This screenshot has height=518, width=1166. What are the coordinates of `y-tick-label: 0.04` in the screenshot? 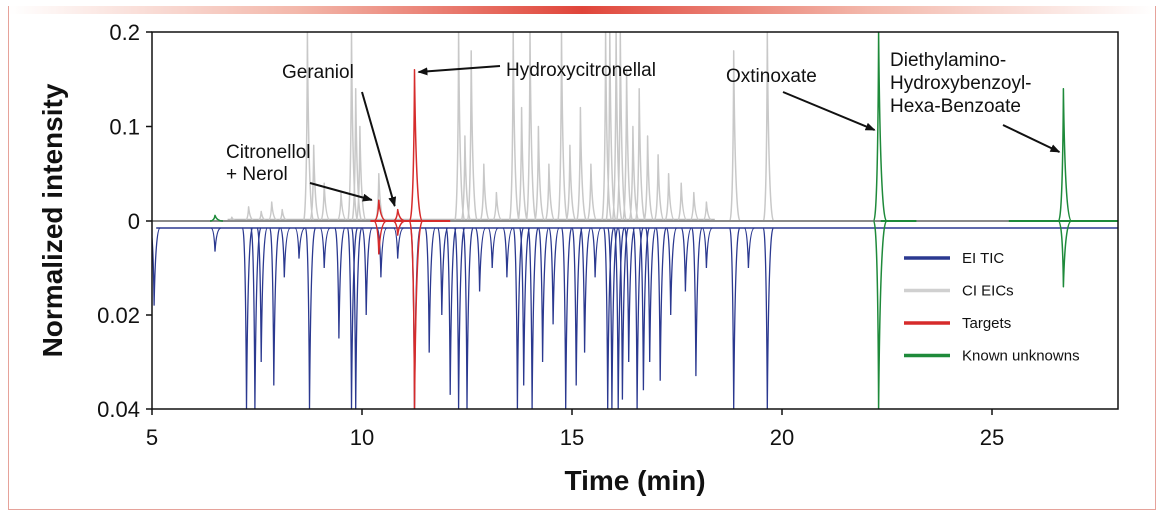 It's located at (118, 409).